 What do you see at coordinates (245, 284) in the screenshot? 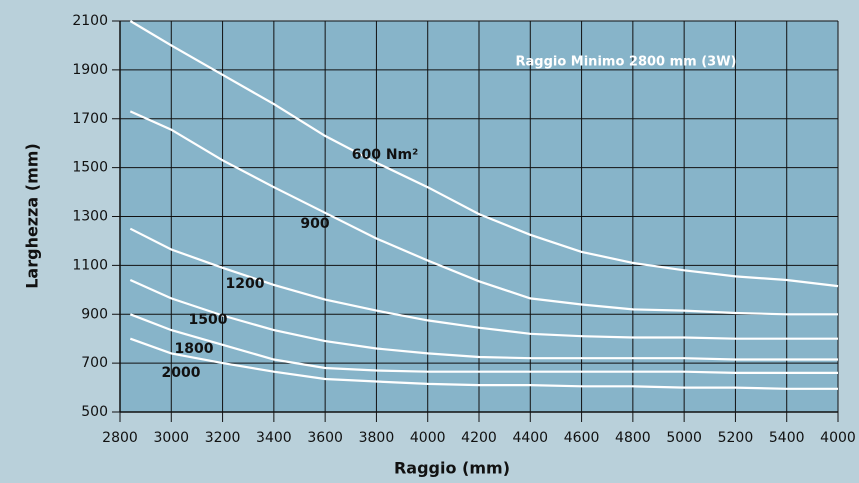
I see `curve-label: 1200` at bounding box center [245, 284].